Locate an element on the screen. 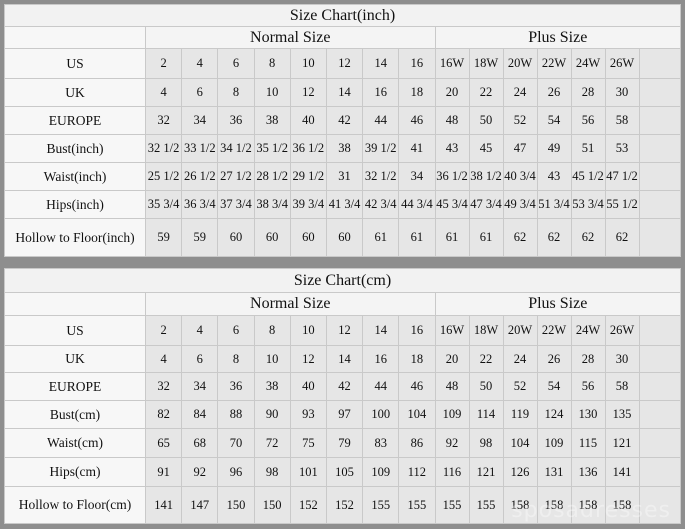  size-value-cell: 124 is located at coordinates (554, 414).